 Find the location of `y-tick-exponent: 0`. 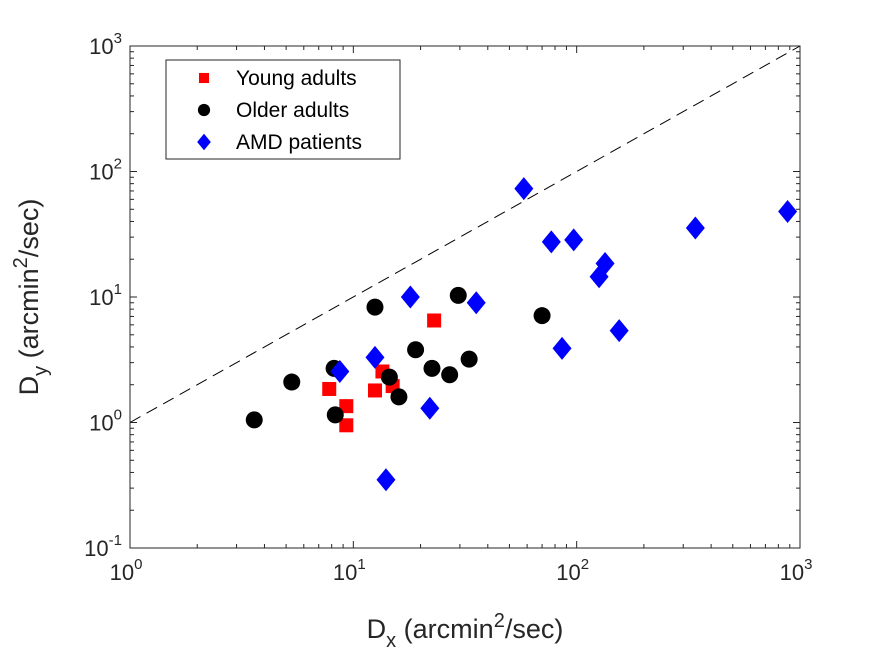

y-tick-exponent: 0 is located at coordinates (118, 415).